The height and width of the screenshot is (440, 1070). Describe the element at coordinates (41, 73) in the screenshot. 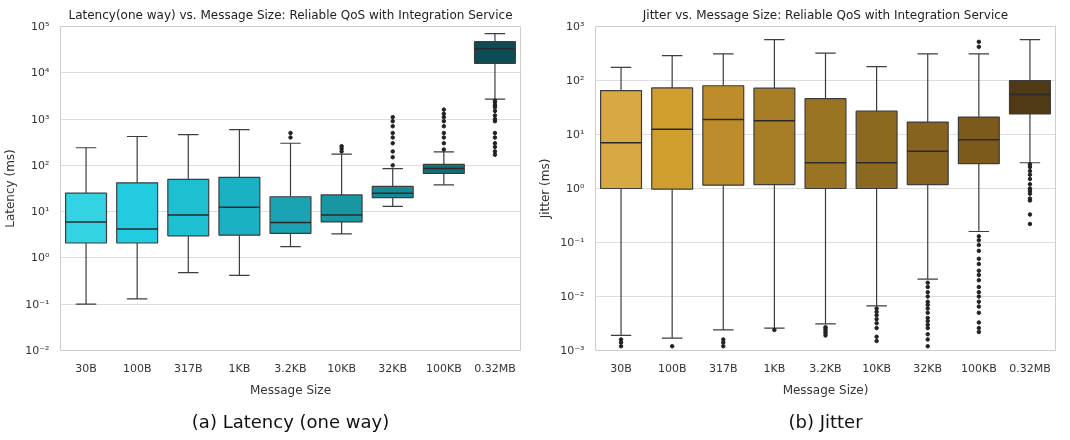

I see `y-tick-label: 10⁴` at that location.